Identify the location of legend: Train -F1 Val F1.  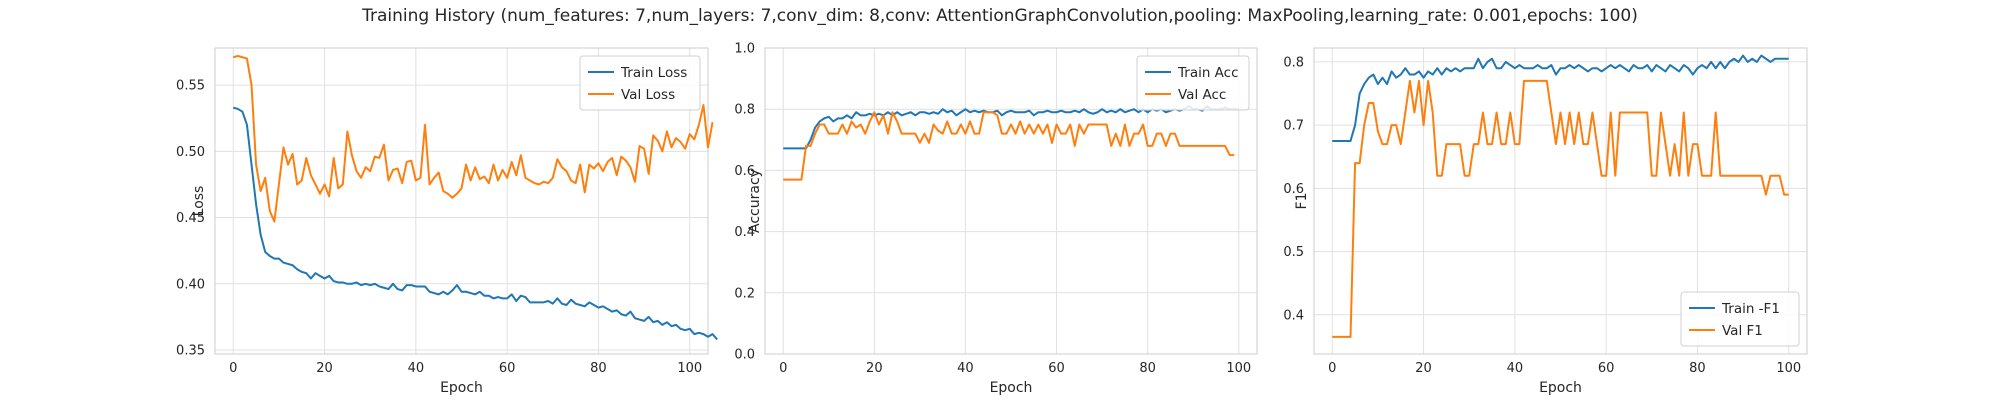
(1740, 319).